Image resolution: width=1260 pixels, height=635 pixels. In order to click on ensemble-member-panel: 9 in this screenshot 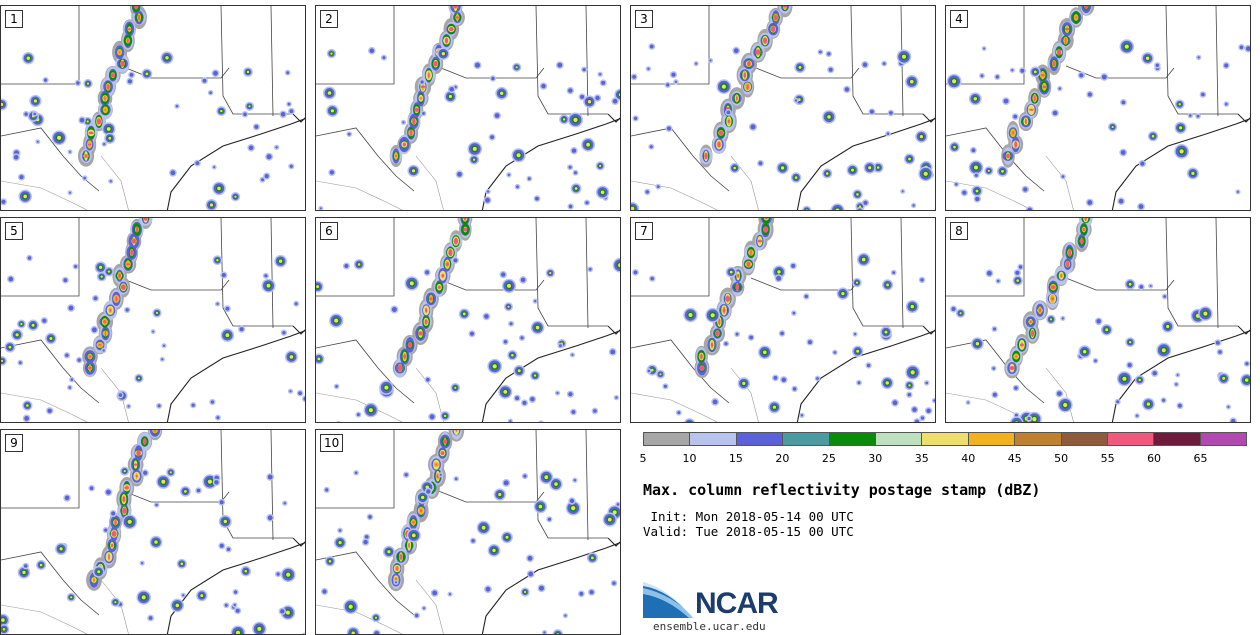, I will do `click(153, 532)`.